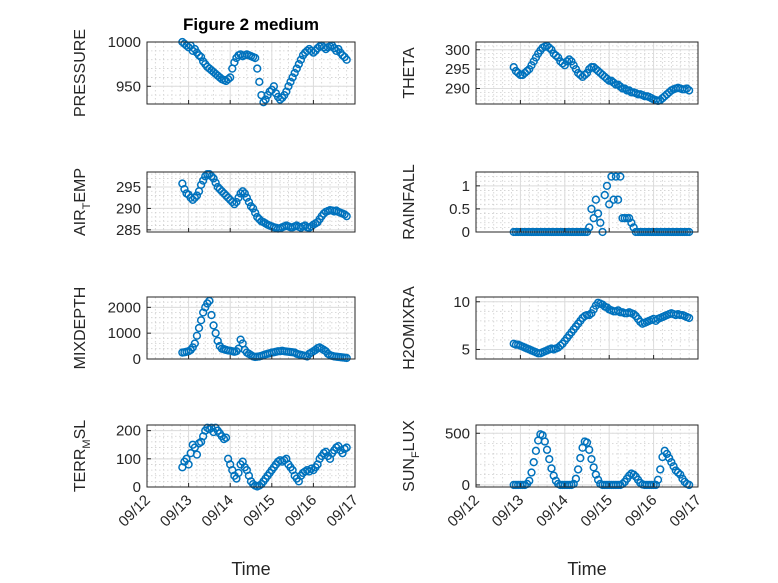 This screenshot has width=778, height=583. Describe the element at coordinates (128, 459) in the screenshot. I see `y-tick-label: 100` at that location.